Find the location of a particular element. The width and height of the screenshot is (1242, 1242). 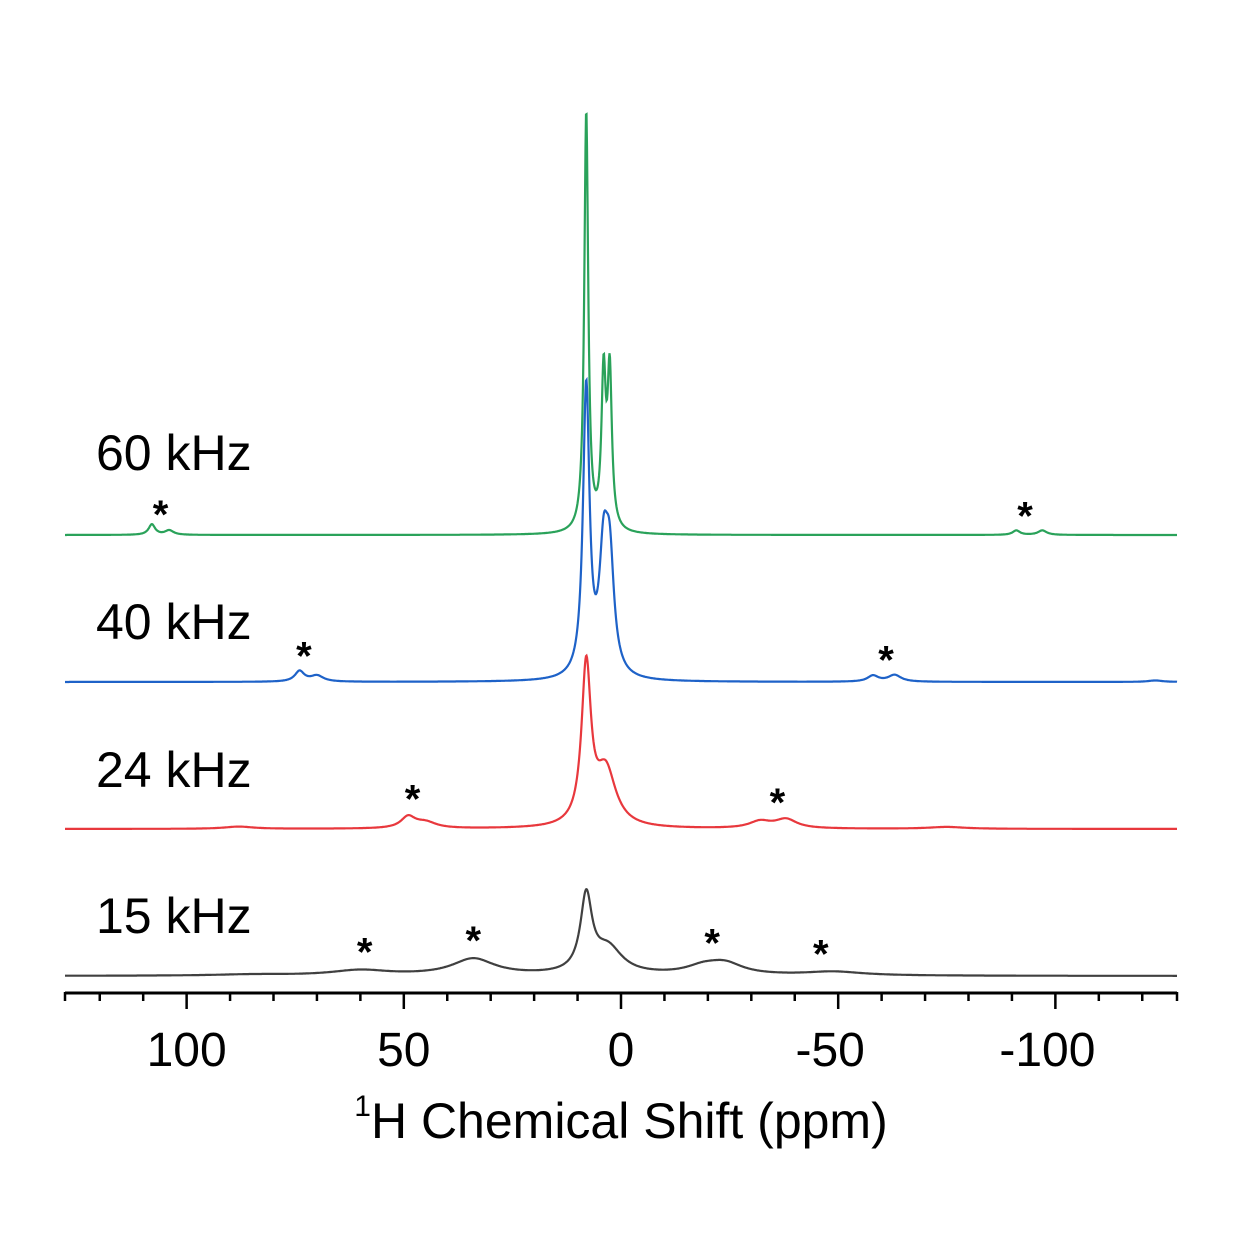

series-label: 60 kHz is located at coordinates (174, 453).